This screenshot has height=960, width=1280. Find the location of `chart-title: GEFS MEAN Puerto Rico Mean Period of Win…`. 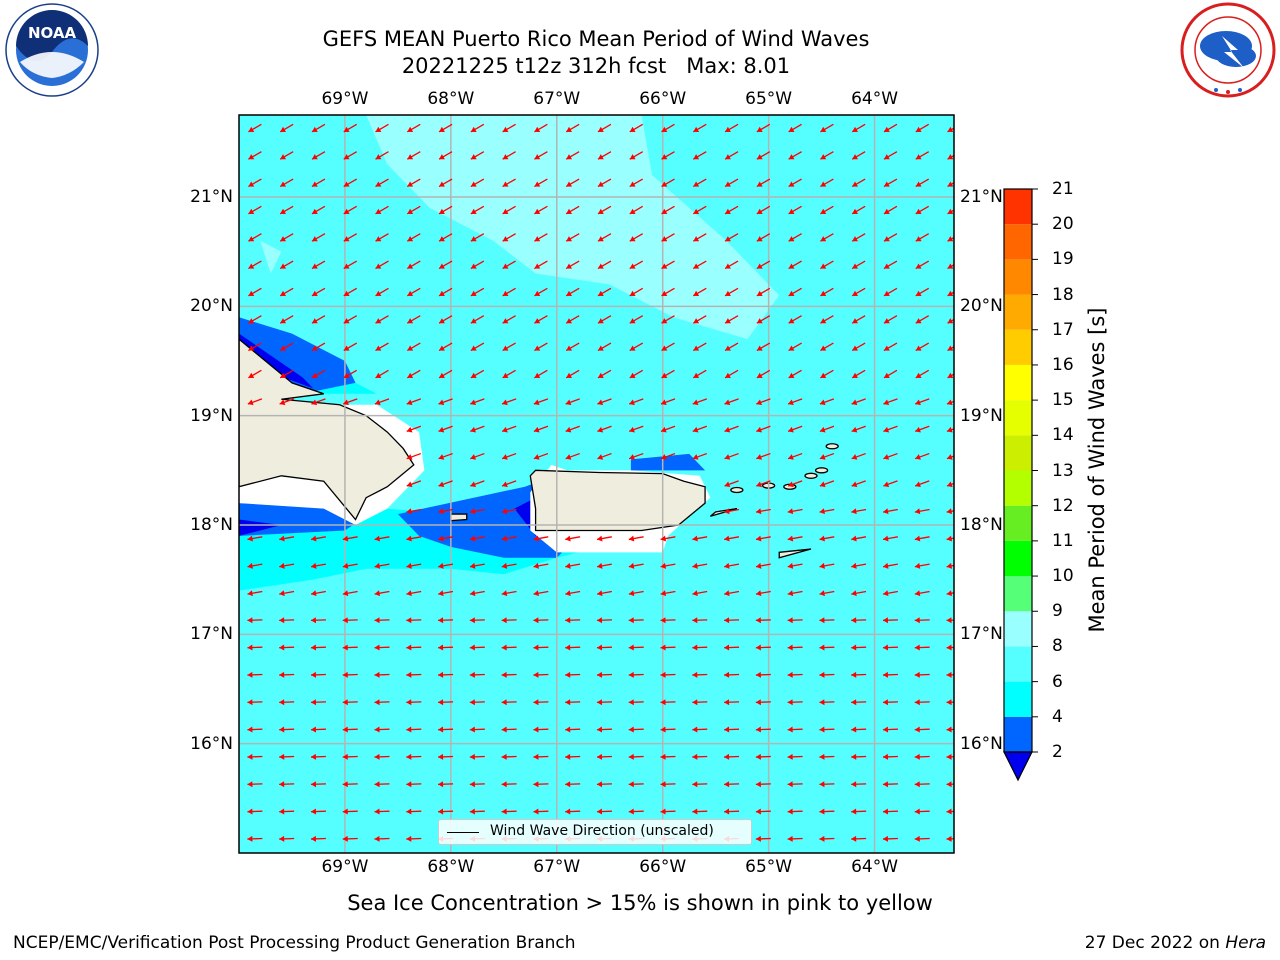

chart-title: GEFS MEAN Puerto Rico Mean Period of Win… is located at coordinates (596, 39).